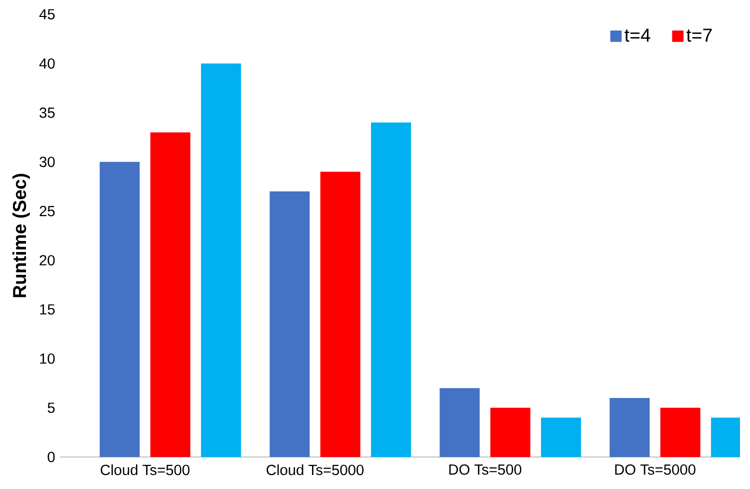 Image resolution: width=750 pixels, height=489 pixels. What do you see at coordinates (47, 63) in the screenshot?
I see `y-tick-label: 40` at bounding box center [47, 63].